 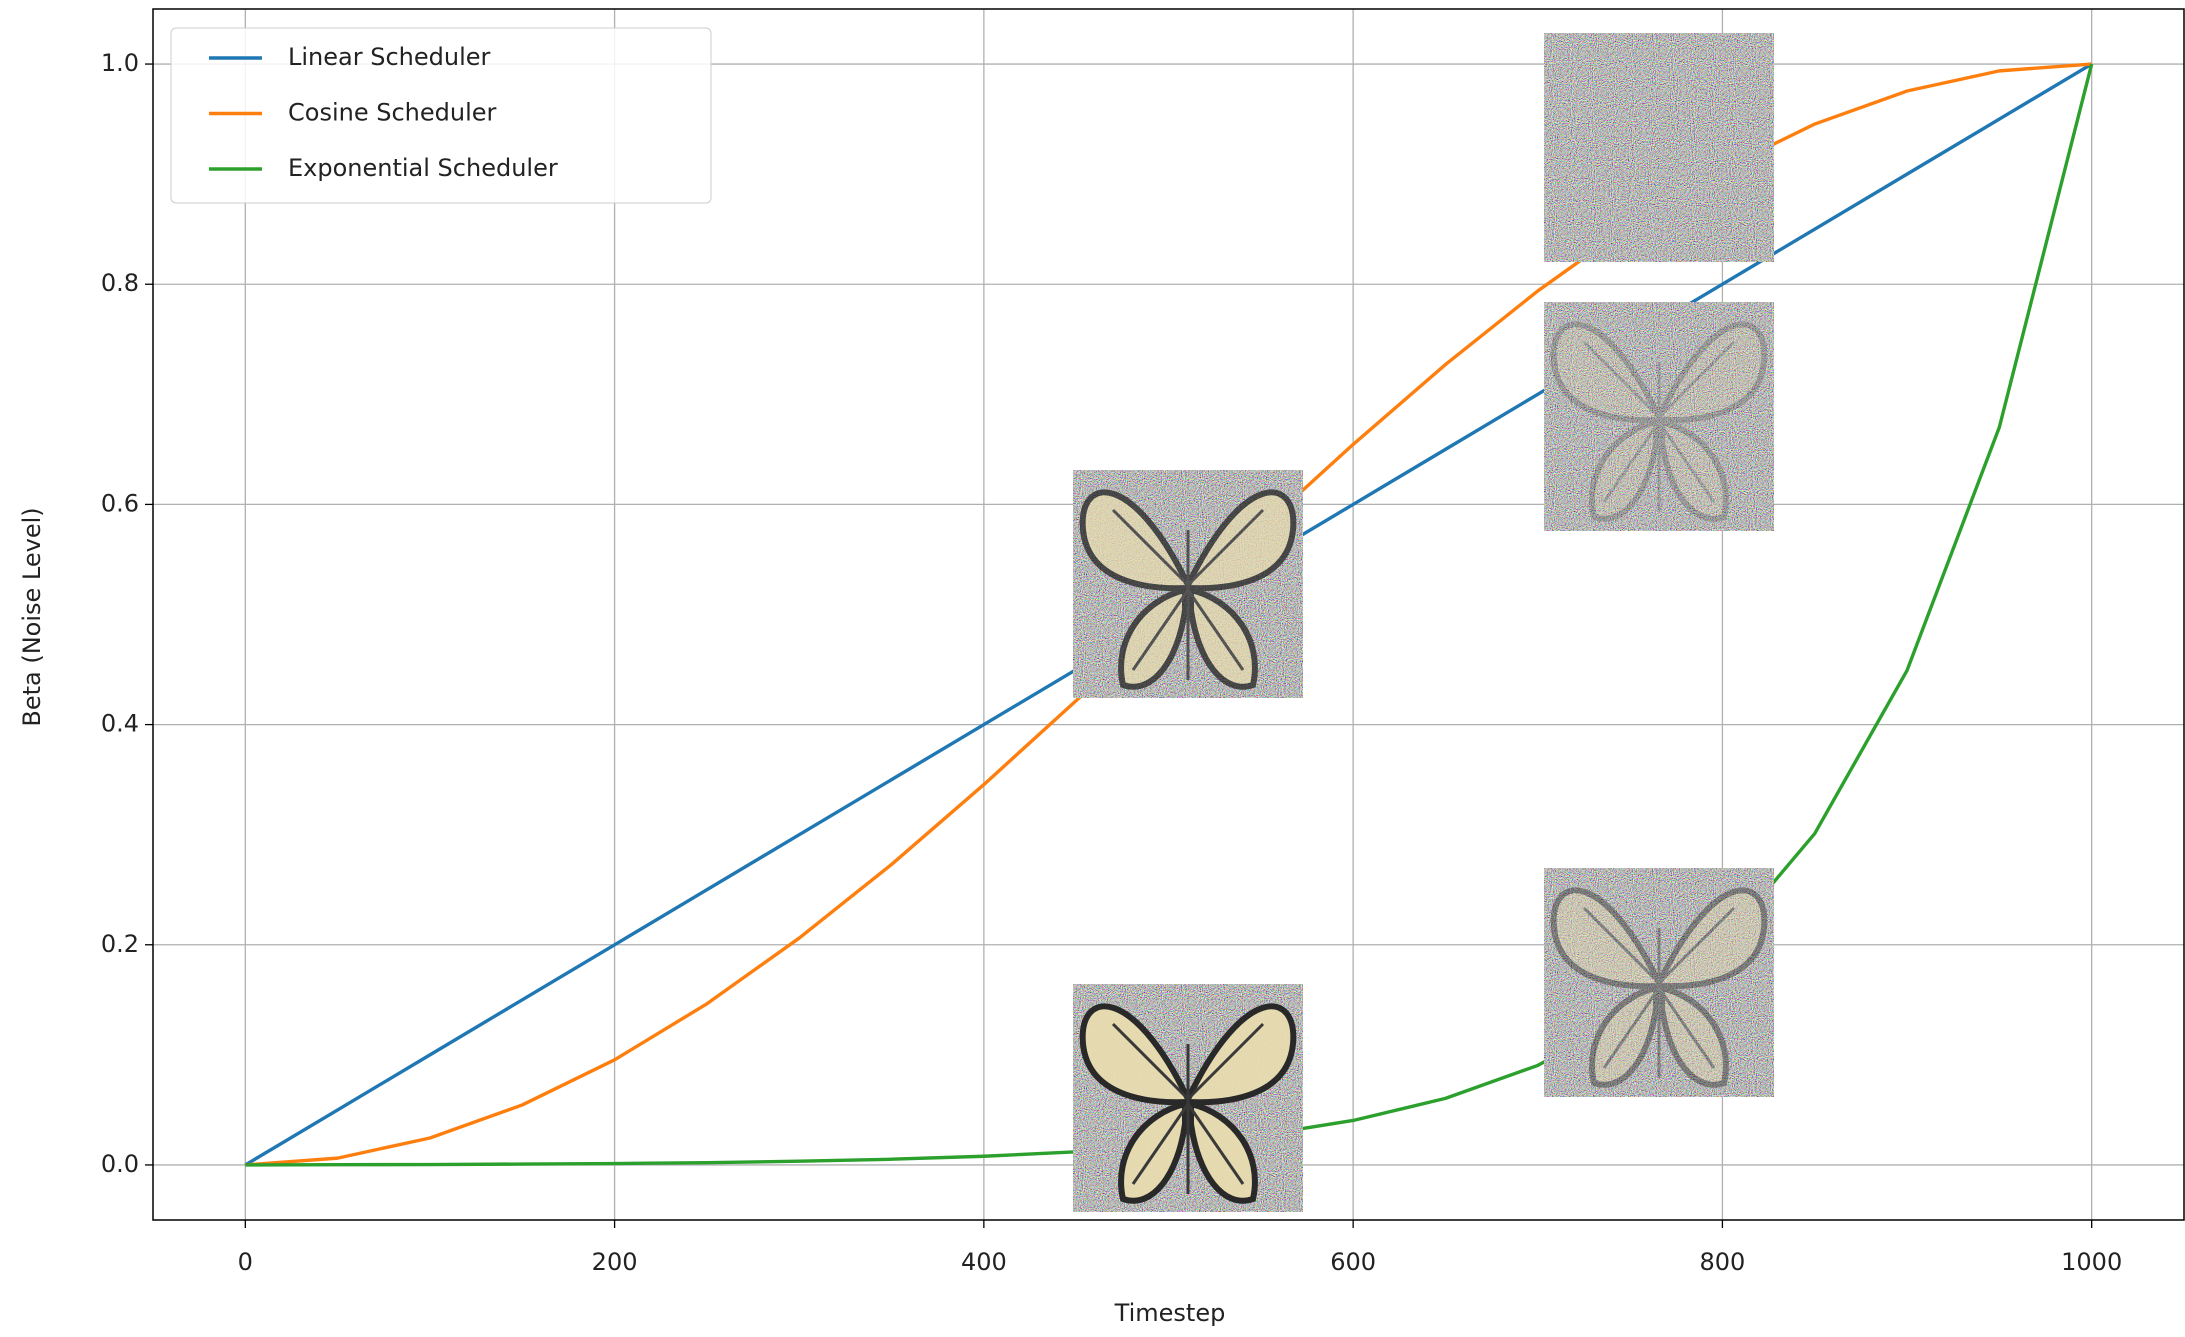 I want to click on legend-box, so click(x=441, y=115).